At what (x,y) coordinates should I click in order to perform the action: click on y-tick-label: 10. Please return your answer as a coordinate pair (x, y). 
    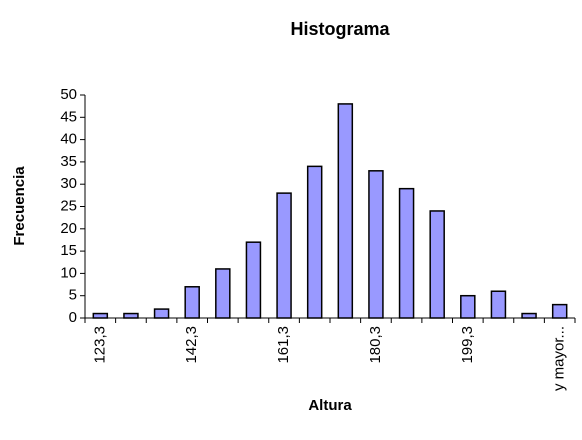
    Looking at the image, I should click on (68, 272).